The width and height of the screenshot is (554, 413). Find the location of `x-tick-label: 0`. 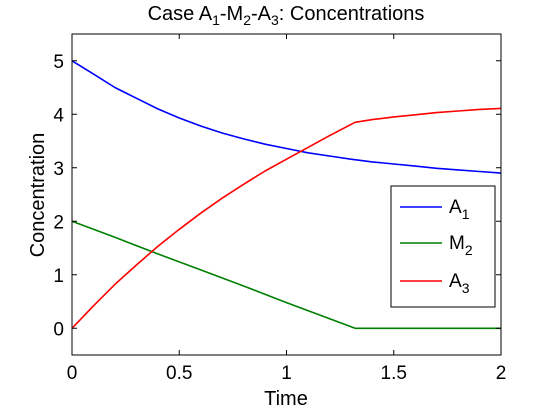

x-tick-label: 0 is located at coordinates (72, 373).